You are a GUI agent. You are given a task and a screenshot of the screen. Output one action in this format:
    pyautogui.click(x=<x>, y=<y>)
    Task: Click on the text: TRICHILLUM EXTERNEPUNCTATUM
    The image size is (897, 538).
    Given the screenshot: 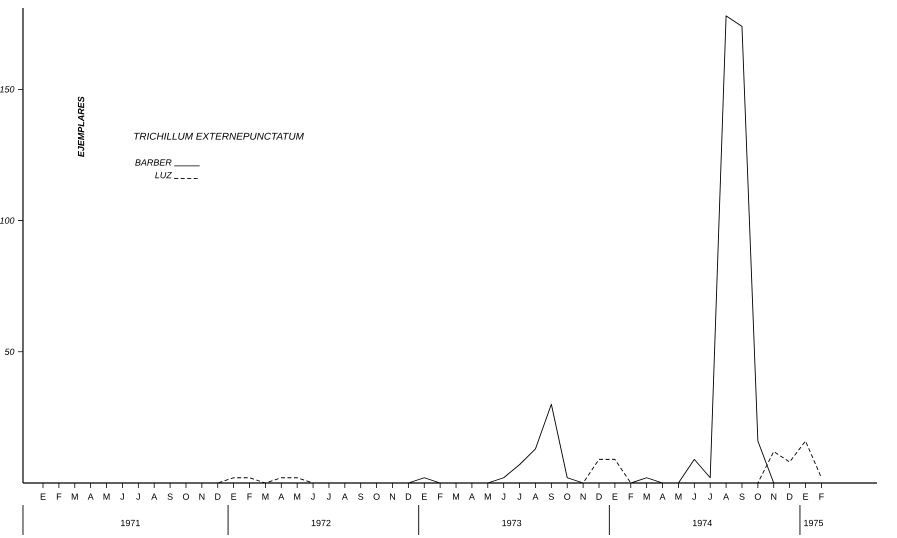 What is the action you would take?
    pyautogui.click(x=219, y=136)
    